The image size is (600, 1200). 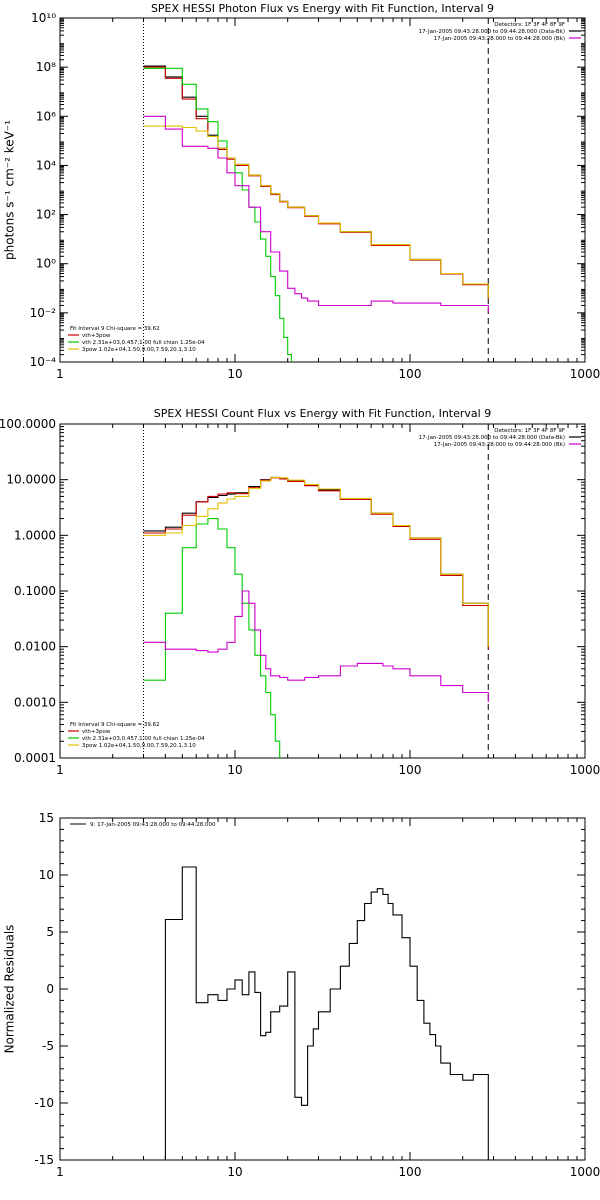 What do you see at coordinates (46, 818) in the screenshot?
I see `y-tick-label: 15` at bounding box center [46, 818].